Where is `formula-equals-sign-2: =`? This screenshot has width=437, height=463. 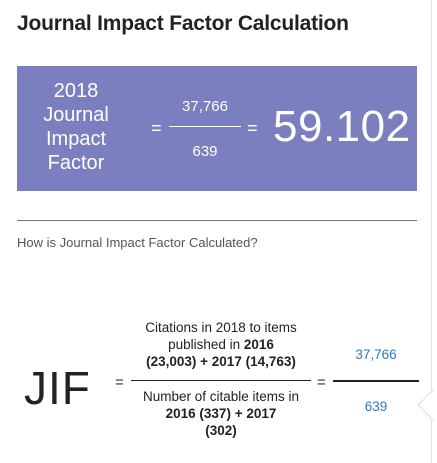
formula-equals-sign-2: = is located at coordinates (321, 382).